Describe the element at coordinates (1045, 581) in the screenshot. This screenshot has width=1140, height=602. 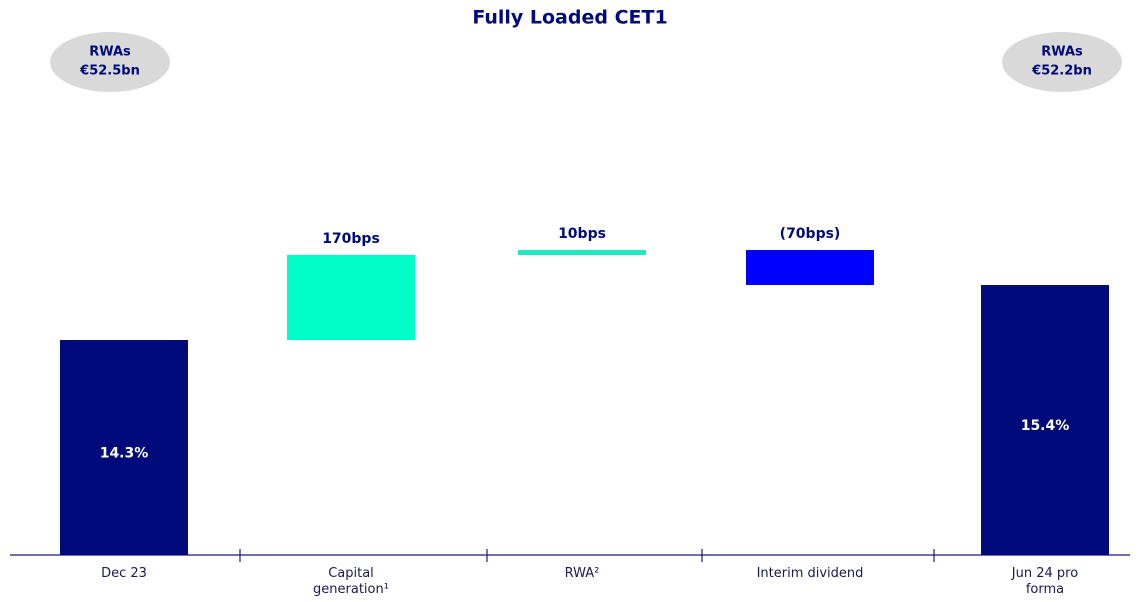
I see `x-tick-label: Jun 24 pro forma` at that location.